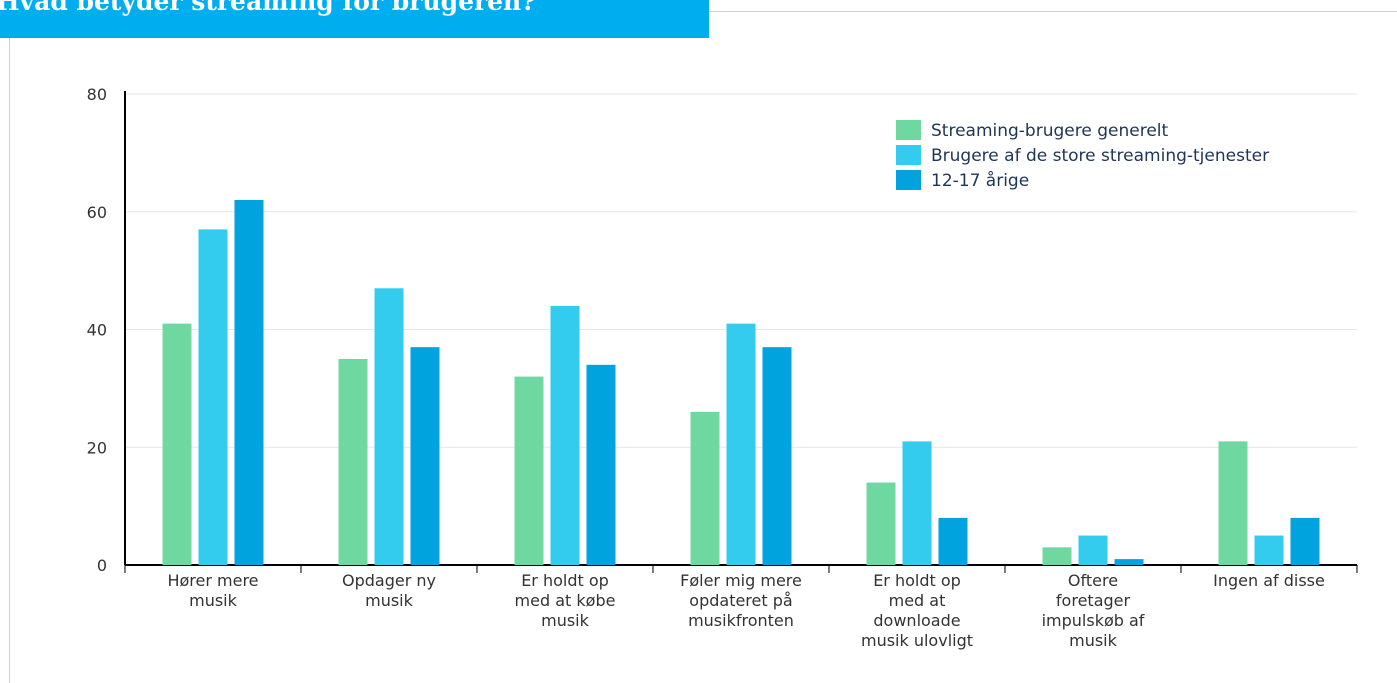 The image size is (1397, 683). What do you see at coordinates (268, 8) in the screenshot?
I see `page-title: Hvad betyder streaming for brugeren?` at bounding box center [268, 8].